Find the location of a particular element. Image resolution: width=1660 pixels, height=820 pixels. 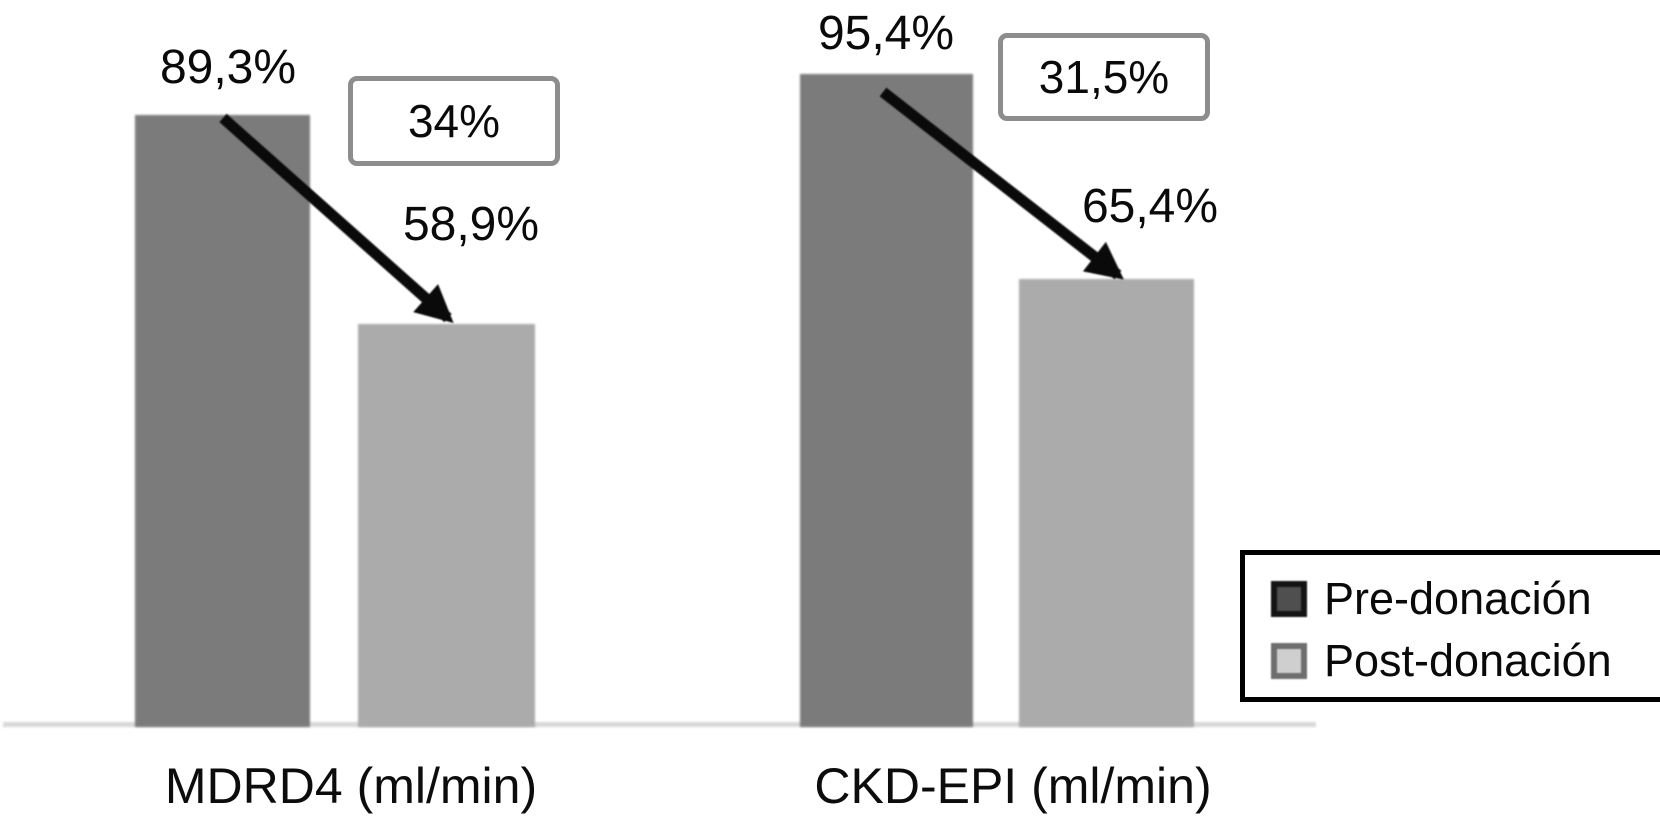

drop-percentage-box-ckdepi: 31,5% is located at coordinates (1104, 77).